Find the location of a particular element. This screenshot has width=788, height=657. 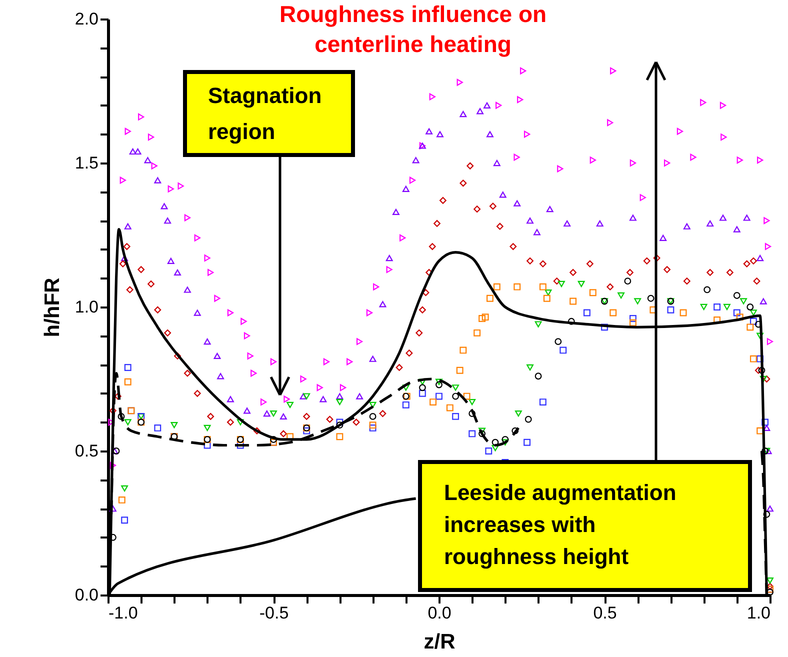

y-tick-label: 1.5 is located at coordinates (86, 163).